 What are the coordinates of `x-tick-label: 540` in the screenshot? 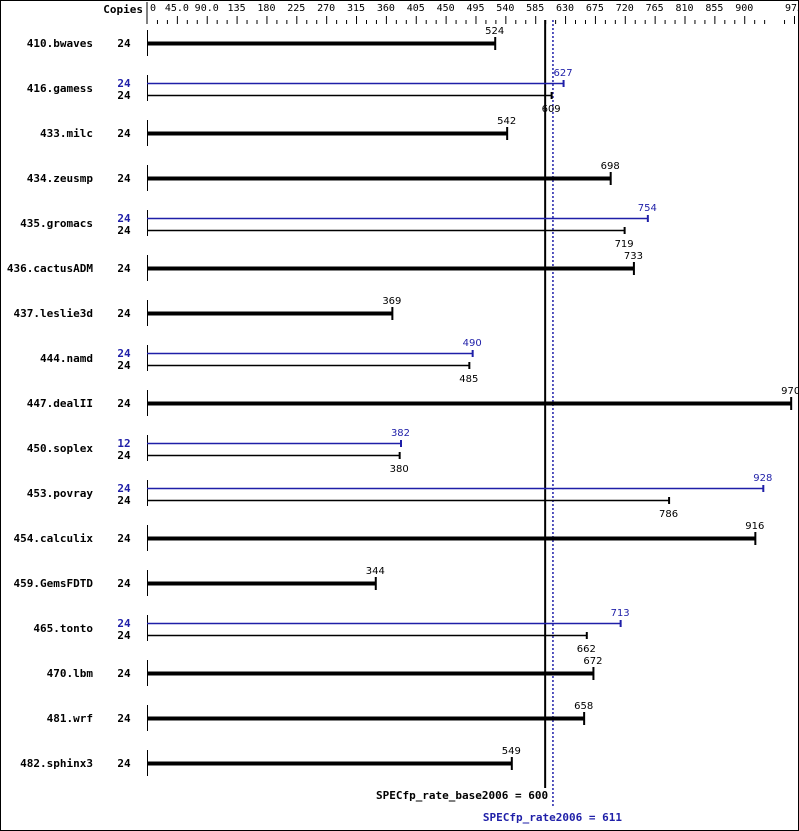 It's located at (505, 8).